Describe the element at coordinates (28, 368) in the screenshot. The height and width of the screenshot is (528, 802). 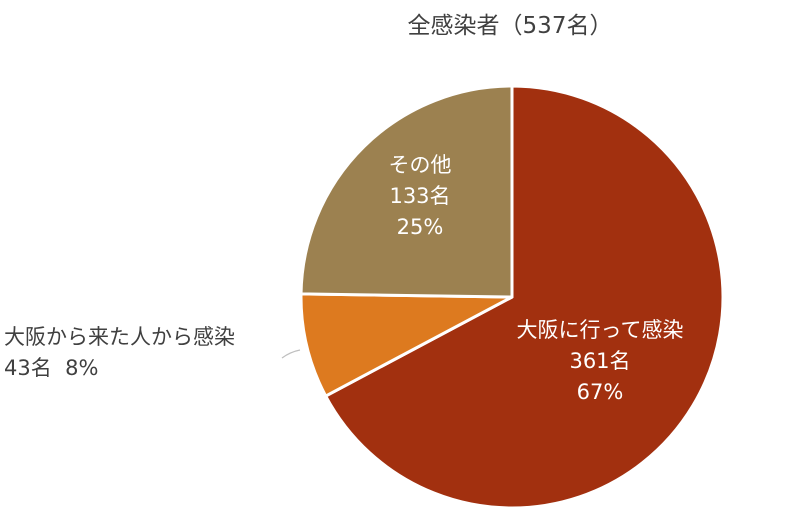
I see `slice-count: 43名` at that location.